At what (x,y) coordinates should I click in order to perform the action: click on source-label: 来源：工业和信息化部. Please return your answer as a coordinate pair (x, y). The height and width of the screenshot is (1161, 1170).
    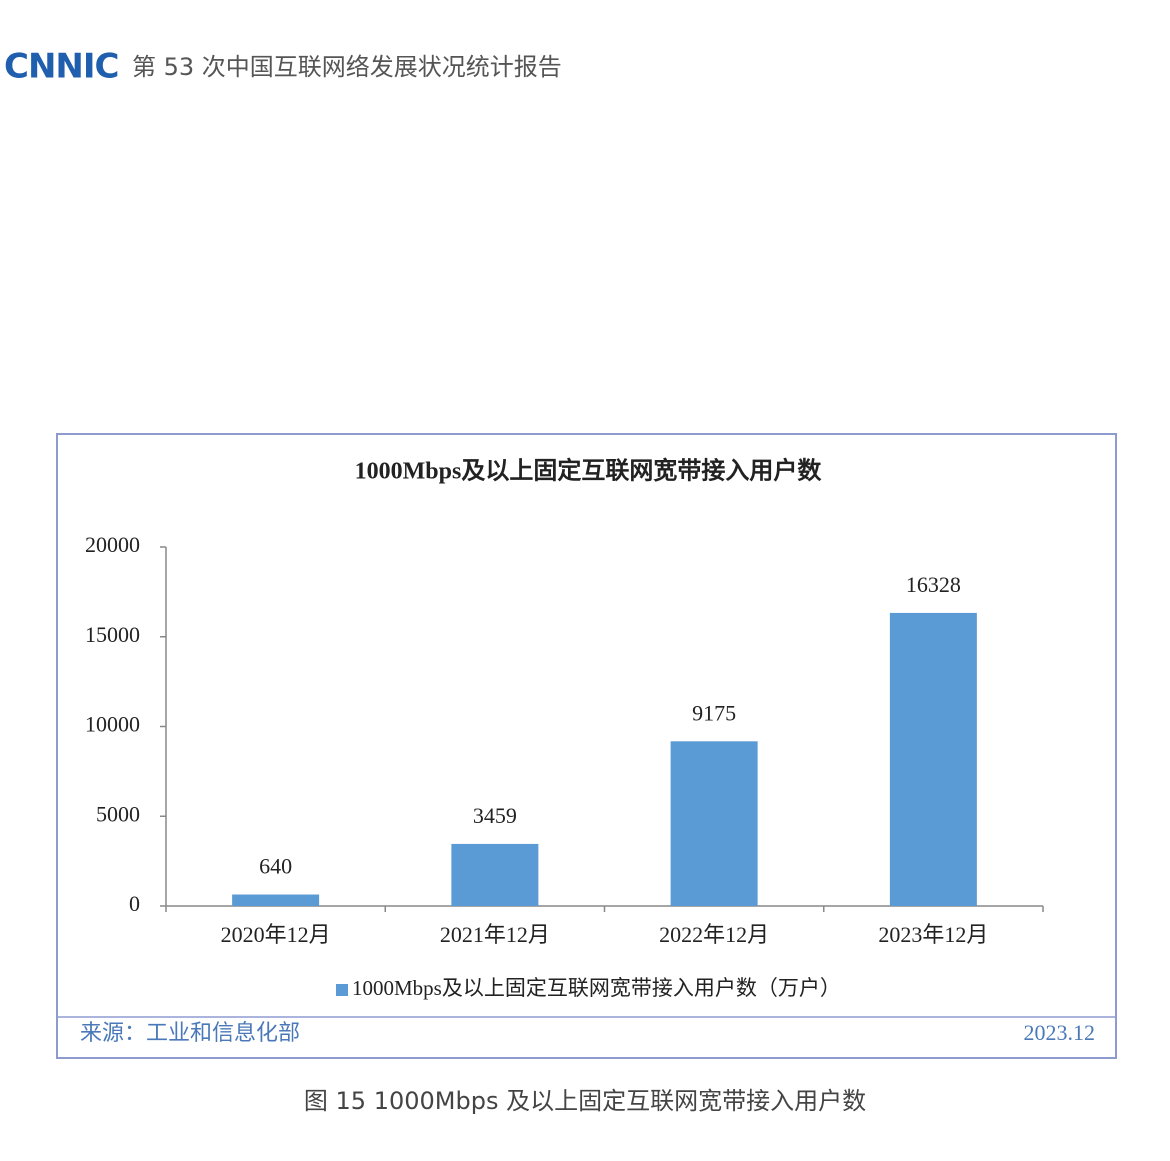
    Looking at the image, I should click on (190, 1032).